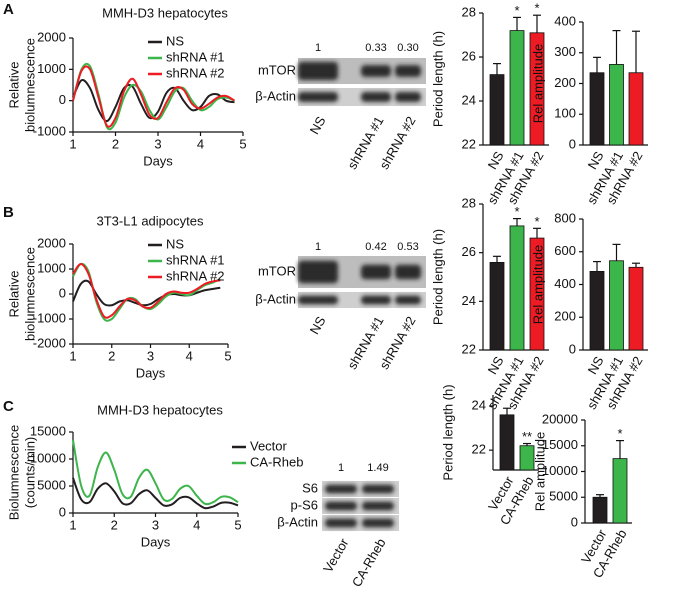  Describe the element at coordinates (565, 51) in the screenshot. I see `y-tick-label: 300` at that location.